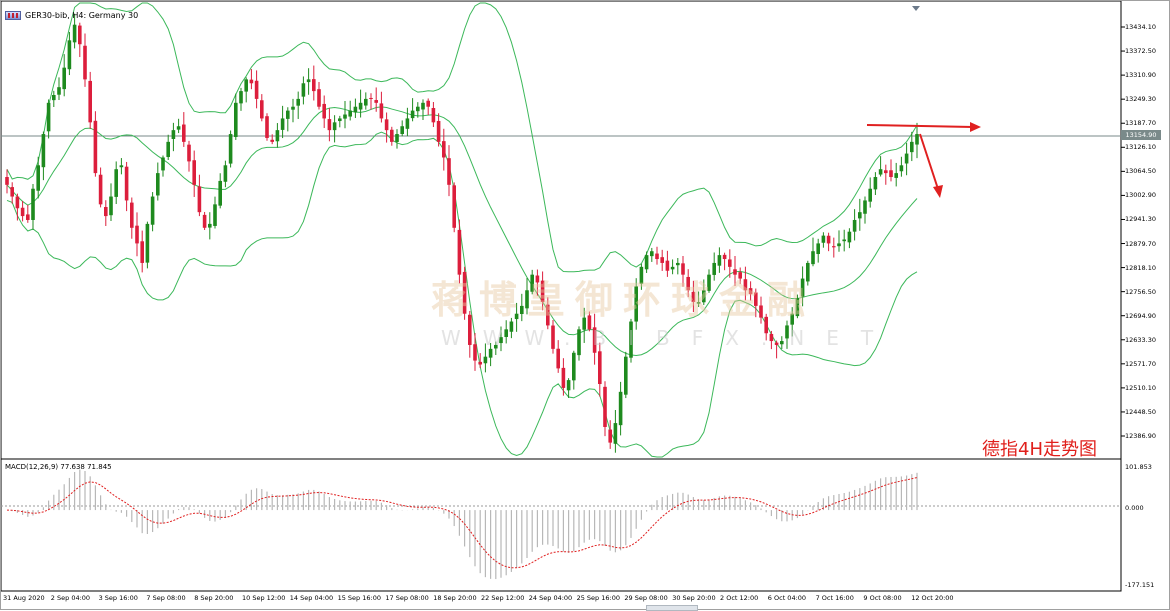 The width and height of the screenshot is (1170, 611). I want to click on time-axis-label: 12 Oct 20:00, so click(932, 598).